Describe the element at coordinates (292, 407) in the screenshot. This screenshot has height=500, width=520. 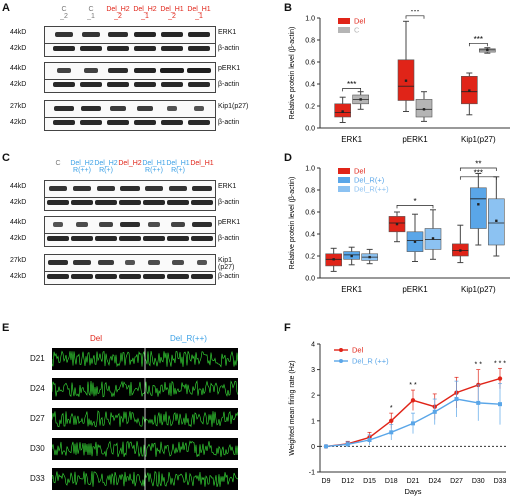
I see `y-axis-label: Weighted mean firing rate (Hz)` at that location.